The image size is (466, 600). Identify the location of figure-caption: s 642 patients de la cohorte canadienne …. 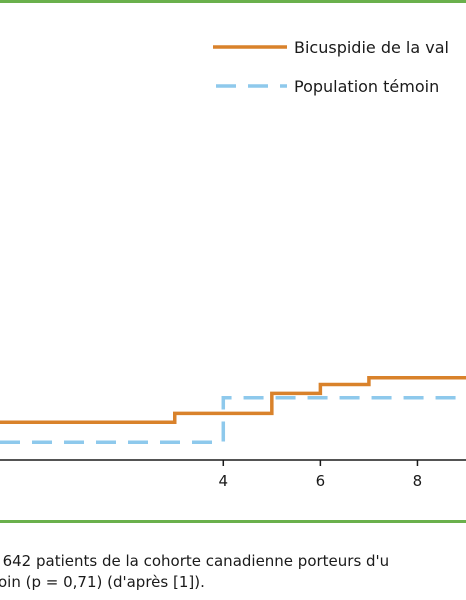
(233, 572).